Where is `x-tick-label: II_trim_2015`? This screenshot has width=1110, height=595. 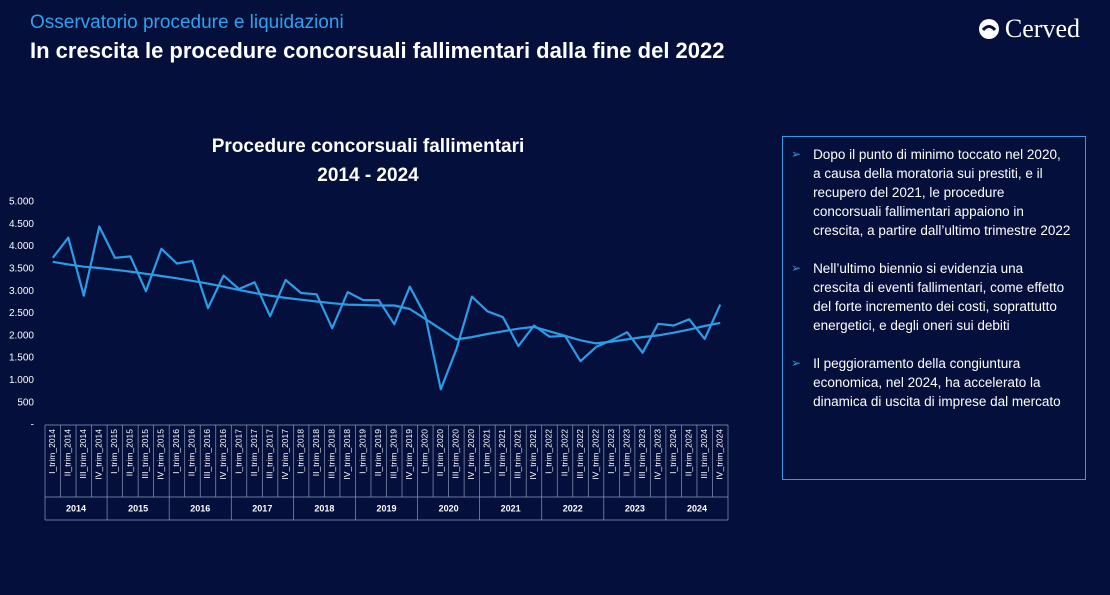 x-tick-label: II_trim_2015 is located at coordinates (130, 453).